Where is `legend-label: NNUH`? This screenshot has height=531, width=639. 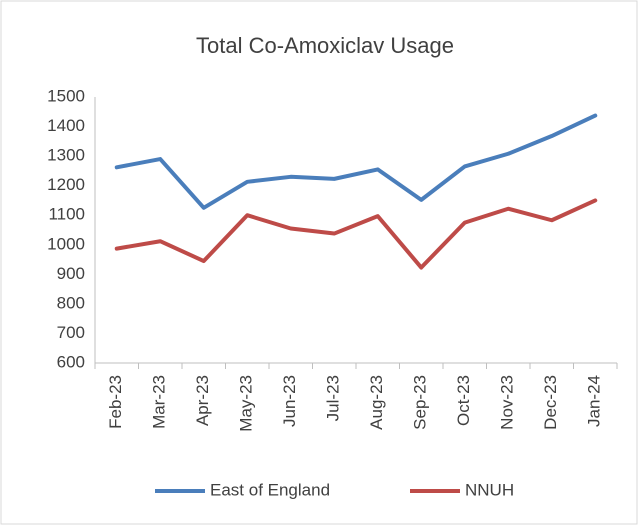
legend-label: NNUH is located at coordinates (489, 489).